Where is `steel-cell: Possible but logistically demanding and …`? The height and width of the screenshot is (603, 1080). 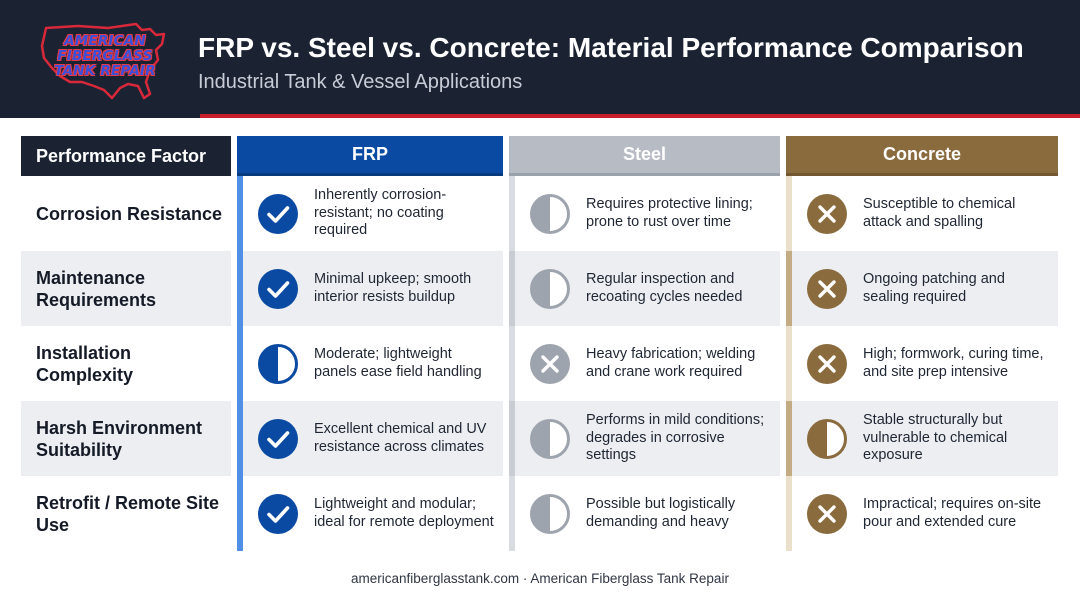
steel-cell: Possible but logistically demanding and … is located at coordinates (644, 513).